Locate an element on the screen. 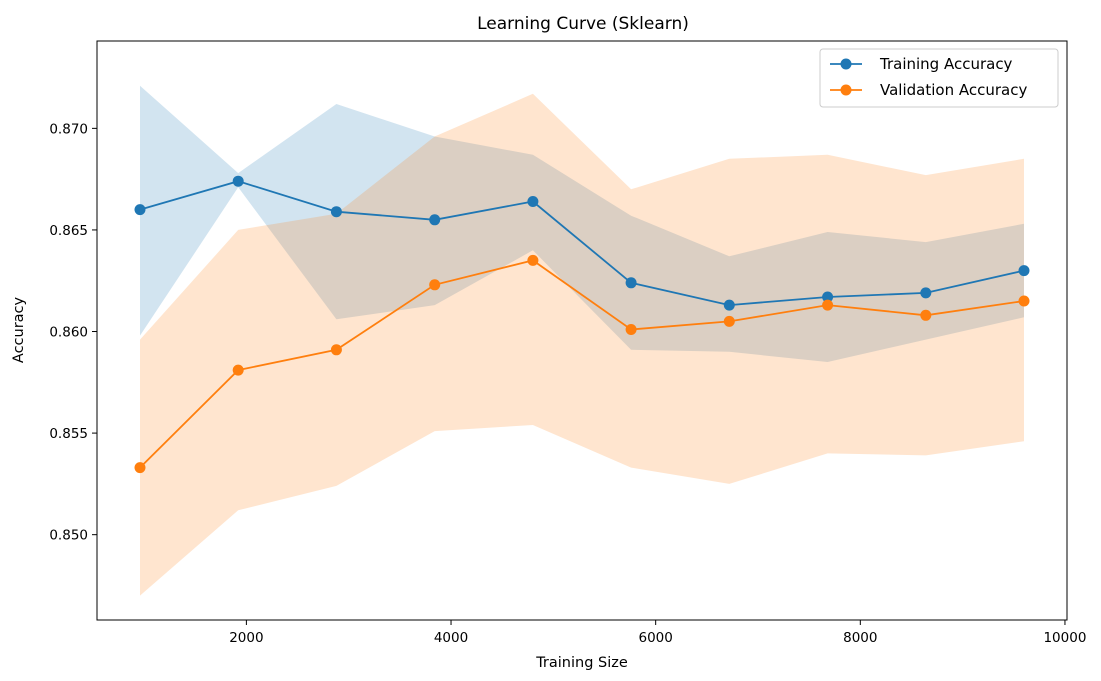 The image size is (1101, 681). x-tick-label-1: 4000 is located at coordinates (451, 638).